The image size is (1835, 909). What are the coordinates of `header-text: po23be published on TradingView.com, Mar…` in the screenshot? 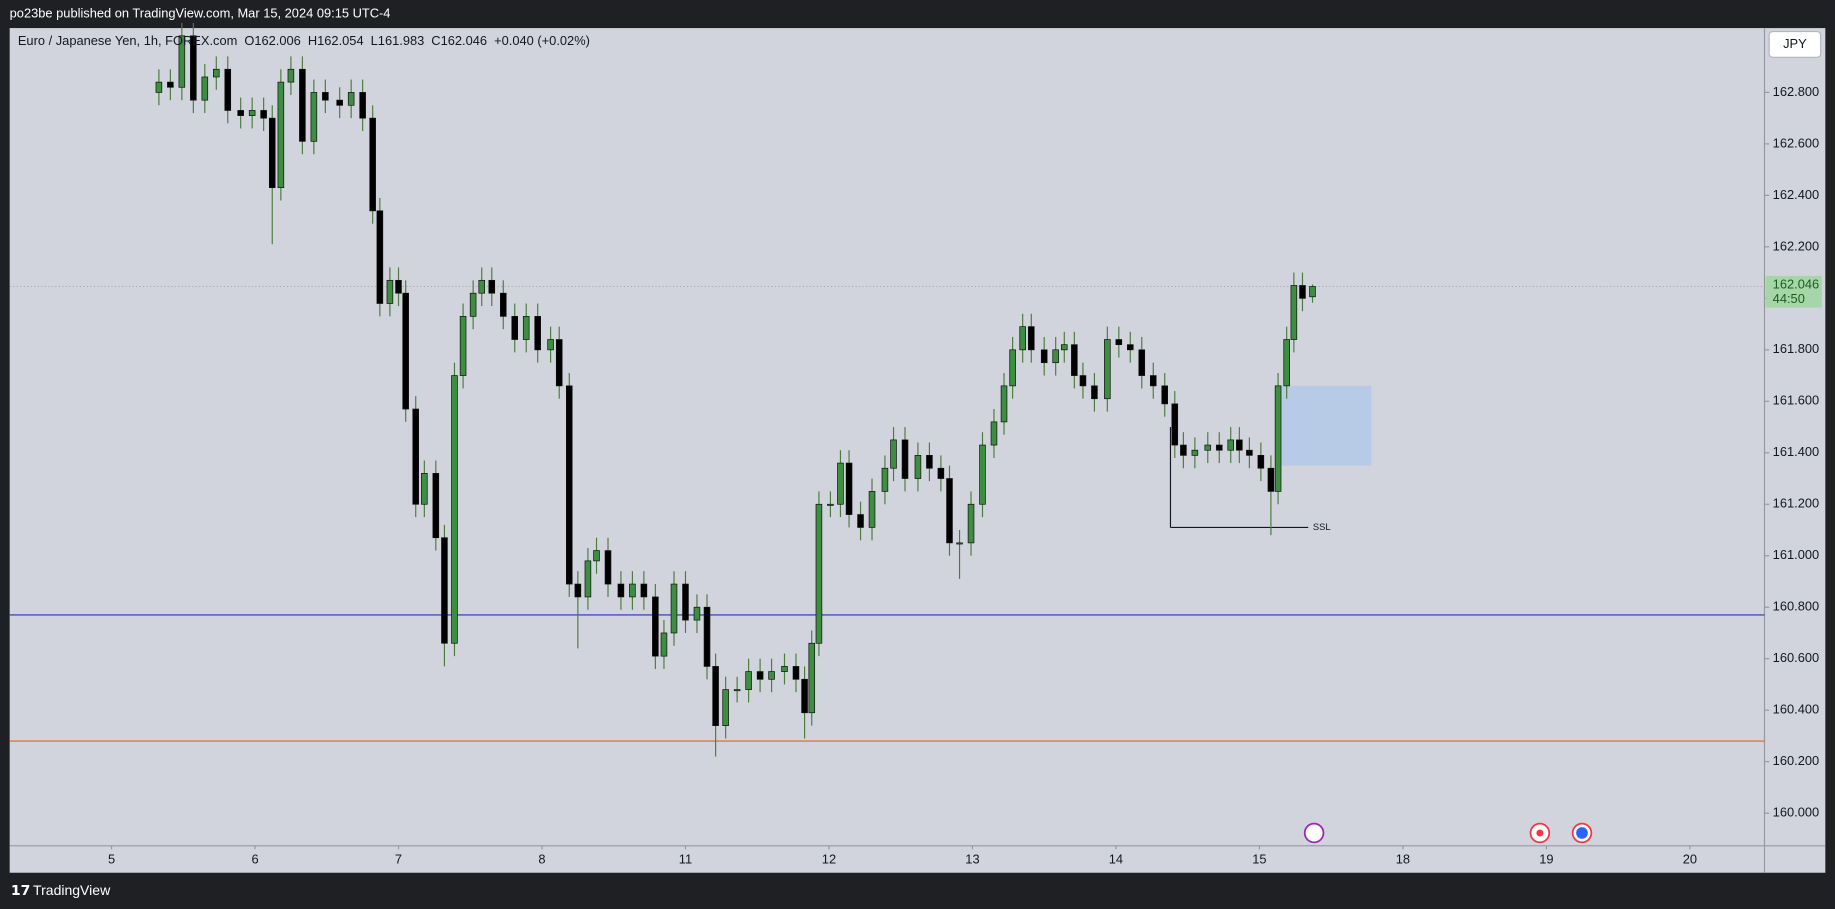 It's located at (200, 12).